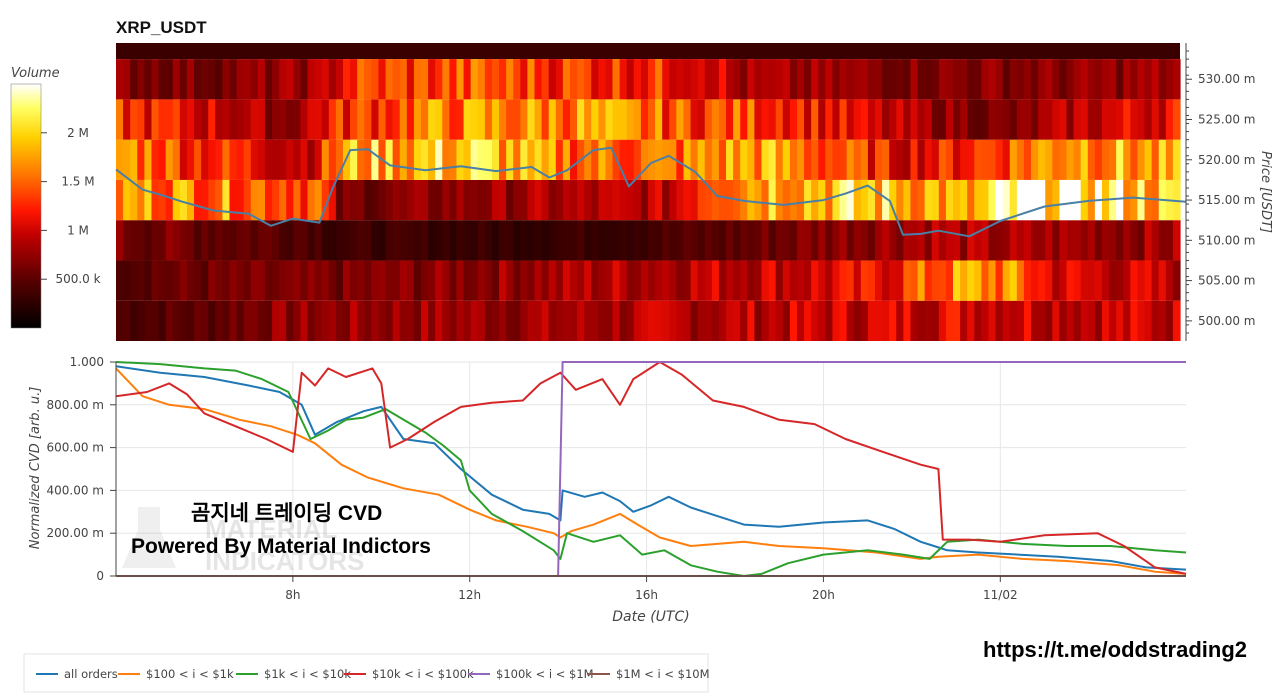 The image size is (1280, 693). Describe the element at coordinates (176, 674) in the screenshot. I see `legend-item: $100 < i < $1k` at that location.